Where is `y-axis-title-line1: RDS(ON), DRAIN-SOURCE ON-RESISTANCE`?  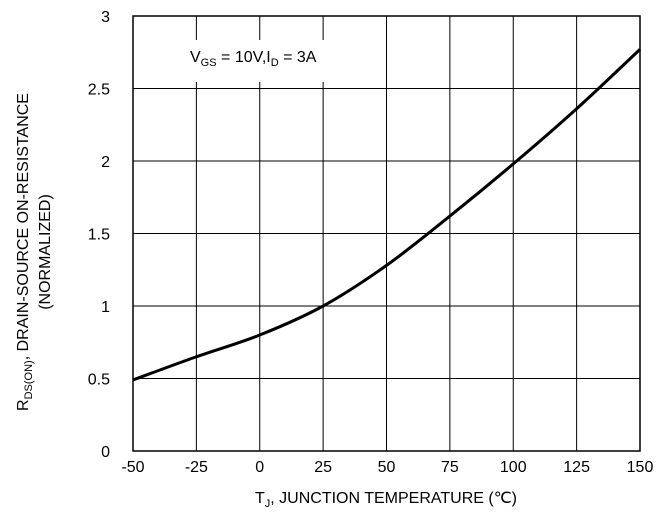
y-axis-title-line1: RDS(ON), DRAIN-SOURCE ON-RESISTANCE is located at coordinates (25, 252).